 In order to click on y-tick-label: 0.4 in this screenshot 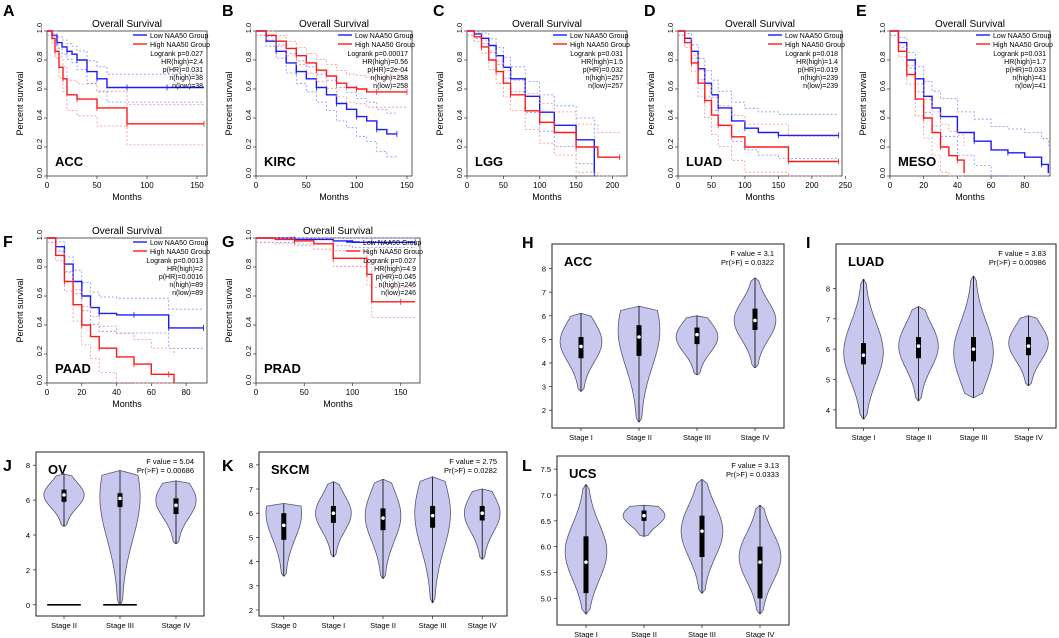, I will do `click(670, 115)`.